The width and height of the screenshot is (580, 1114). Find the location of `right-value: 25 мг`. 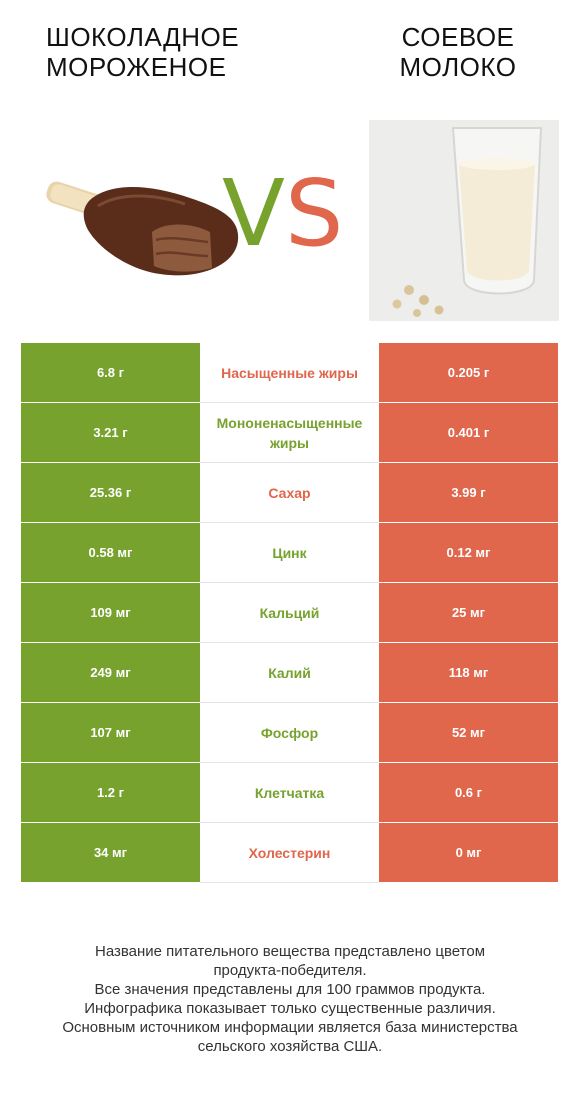

right-value: 25 мг is located at coordinates (468, 613).